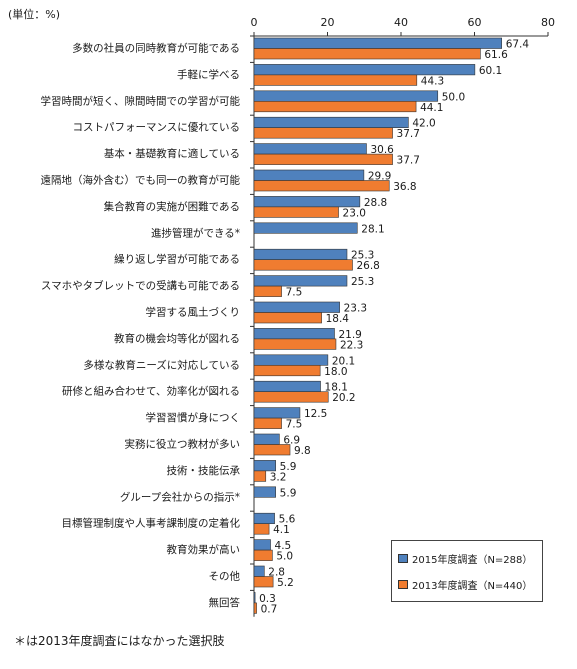 The width and height of the screenshot is (577, 669). I want to click on category-label: 繰り返し学習が可能である, so click(177, 259).